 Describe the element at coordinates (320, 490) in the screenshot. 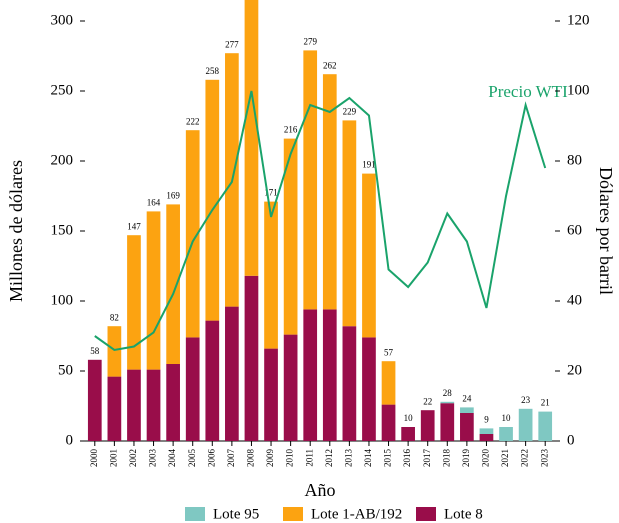

I see `x-axis-title: Año` at that location.